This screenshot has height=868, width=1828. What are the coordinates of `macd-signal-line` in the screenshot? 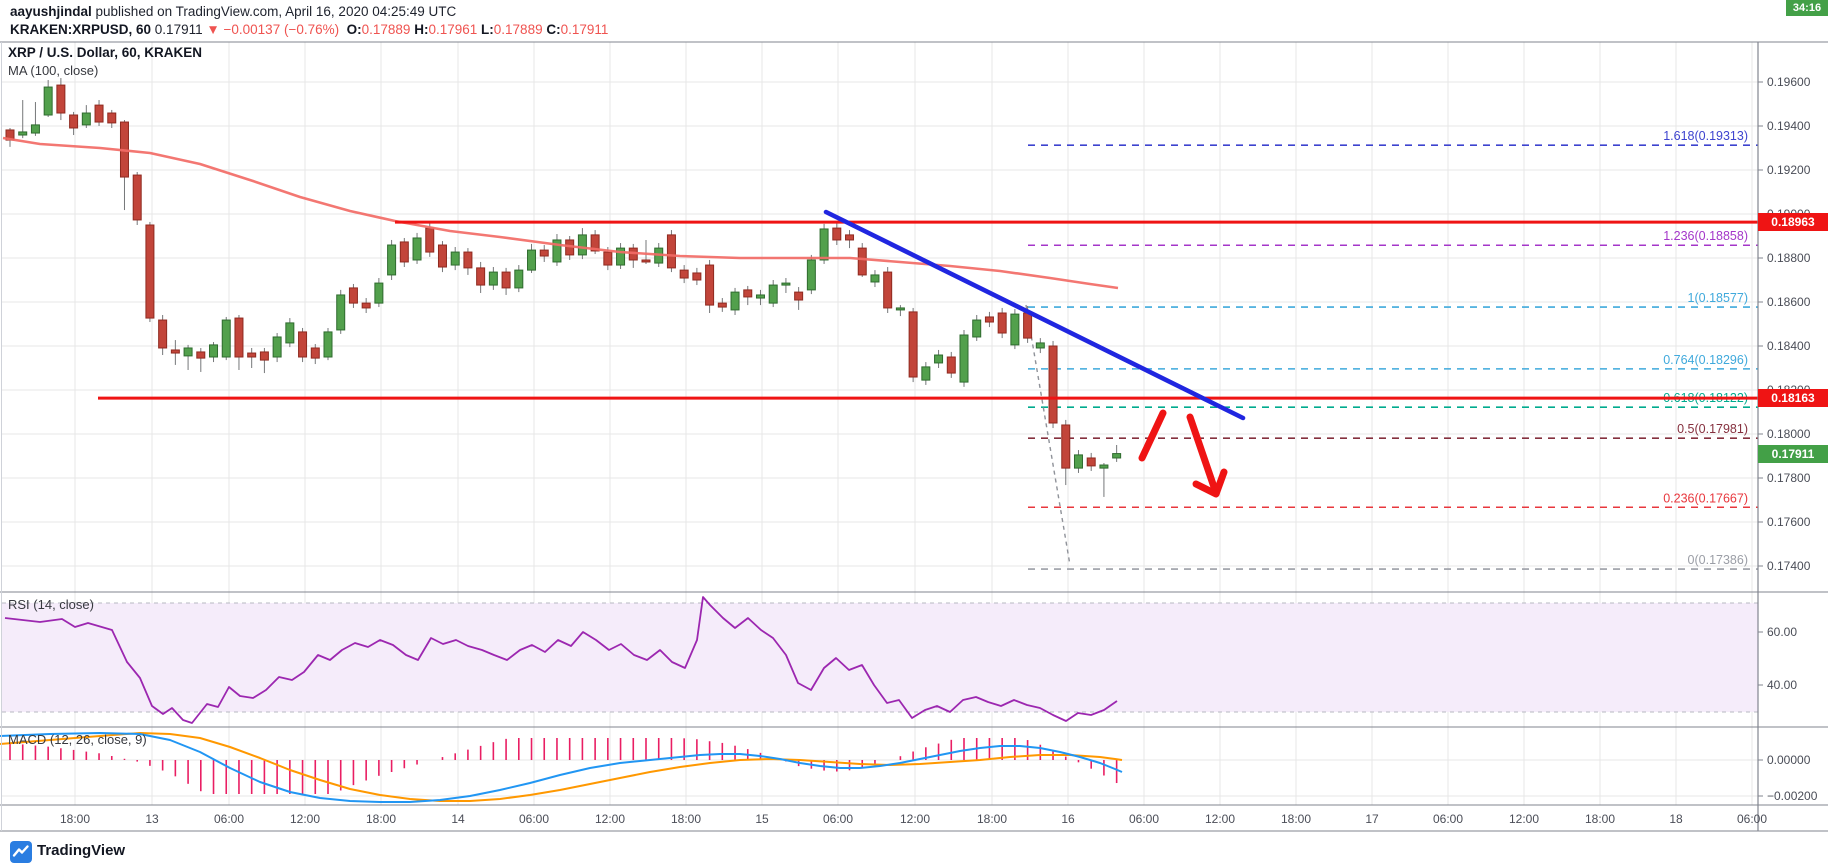 It's located at (561, 767).